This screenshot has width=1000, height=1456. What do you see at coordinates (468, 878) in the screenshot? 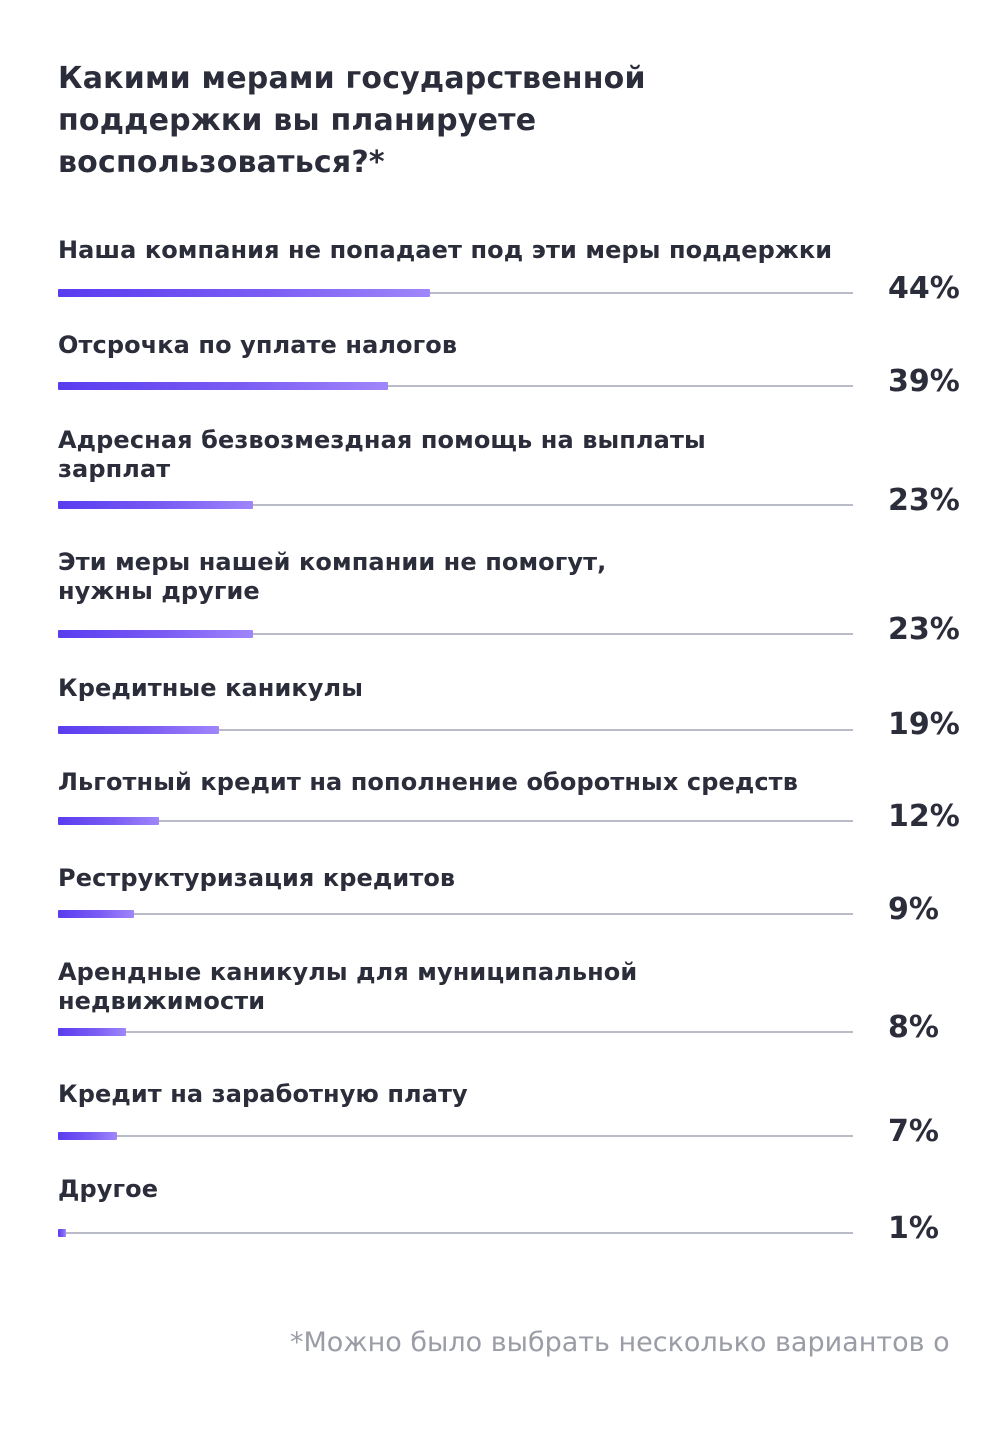
I see `category-label: Реструктуризация кредитов` at bounding box center [468, 878].